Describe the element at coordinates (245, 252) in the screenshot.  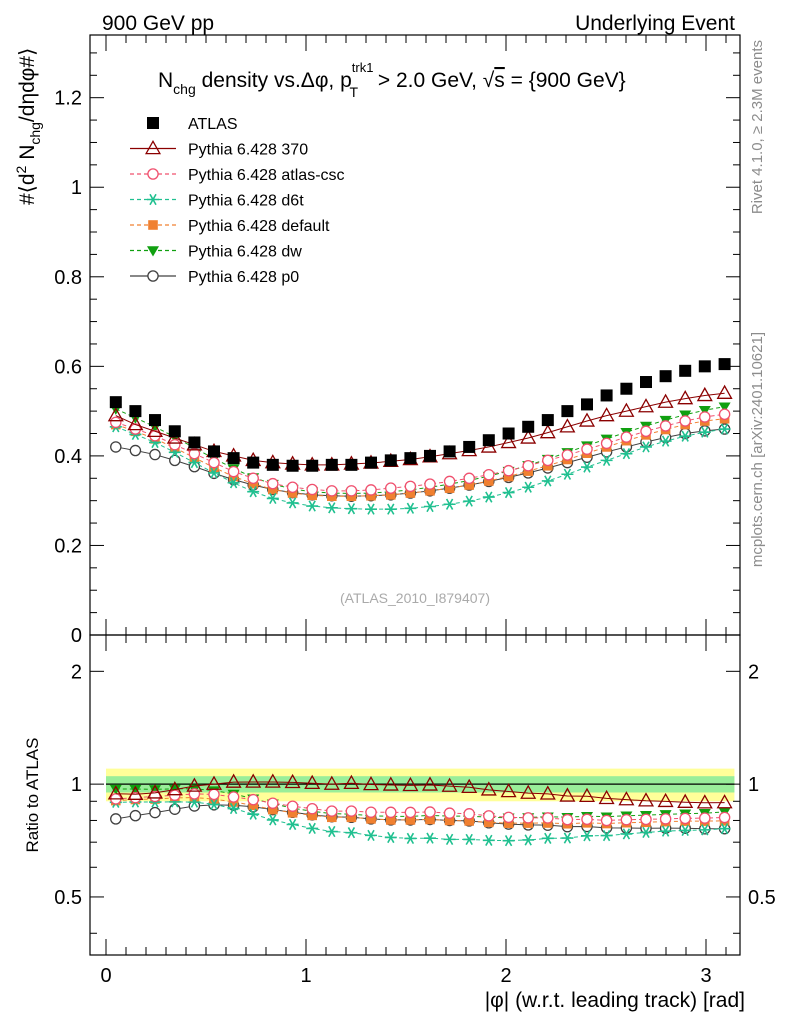
I see `legend-label-dw: Pythia 6.428 dw` at that location.